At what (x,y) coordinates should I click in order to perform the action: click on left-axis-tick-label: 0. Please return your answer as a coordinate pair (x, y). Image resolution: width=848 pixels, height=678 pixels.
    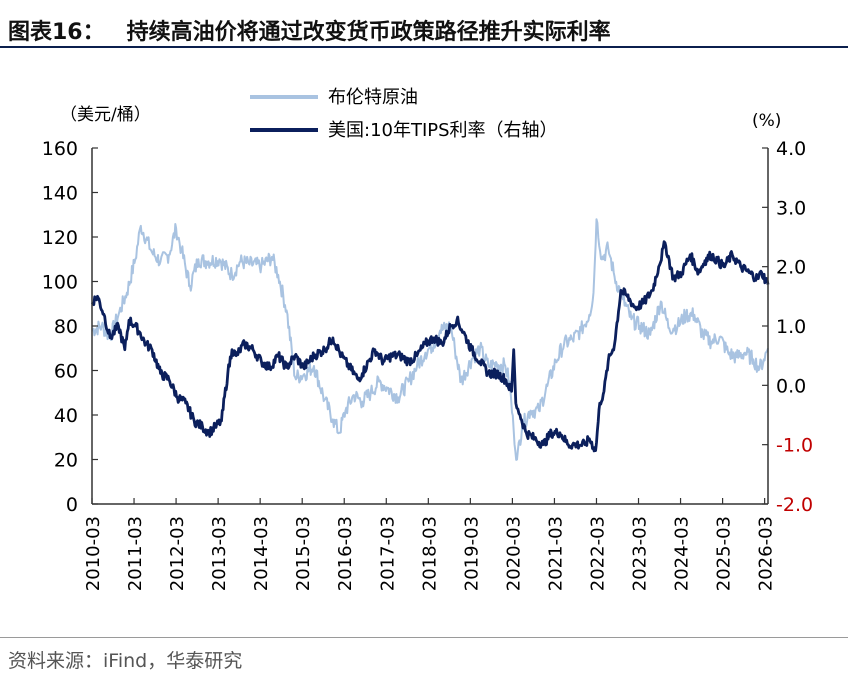
    Looking at the image, I should click on (72, 505).